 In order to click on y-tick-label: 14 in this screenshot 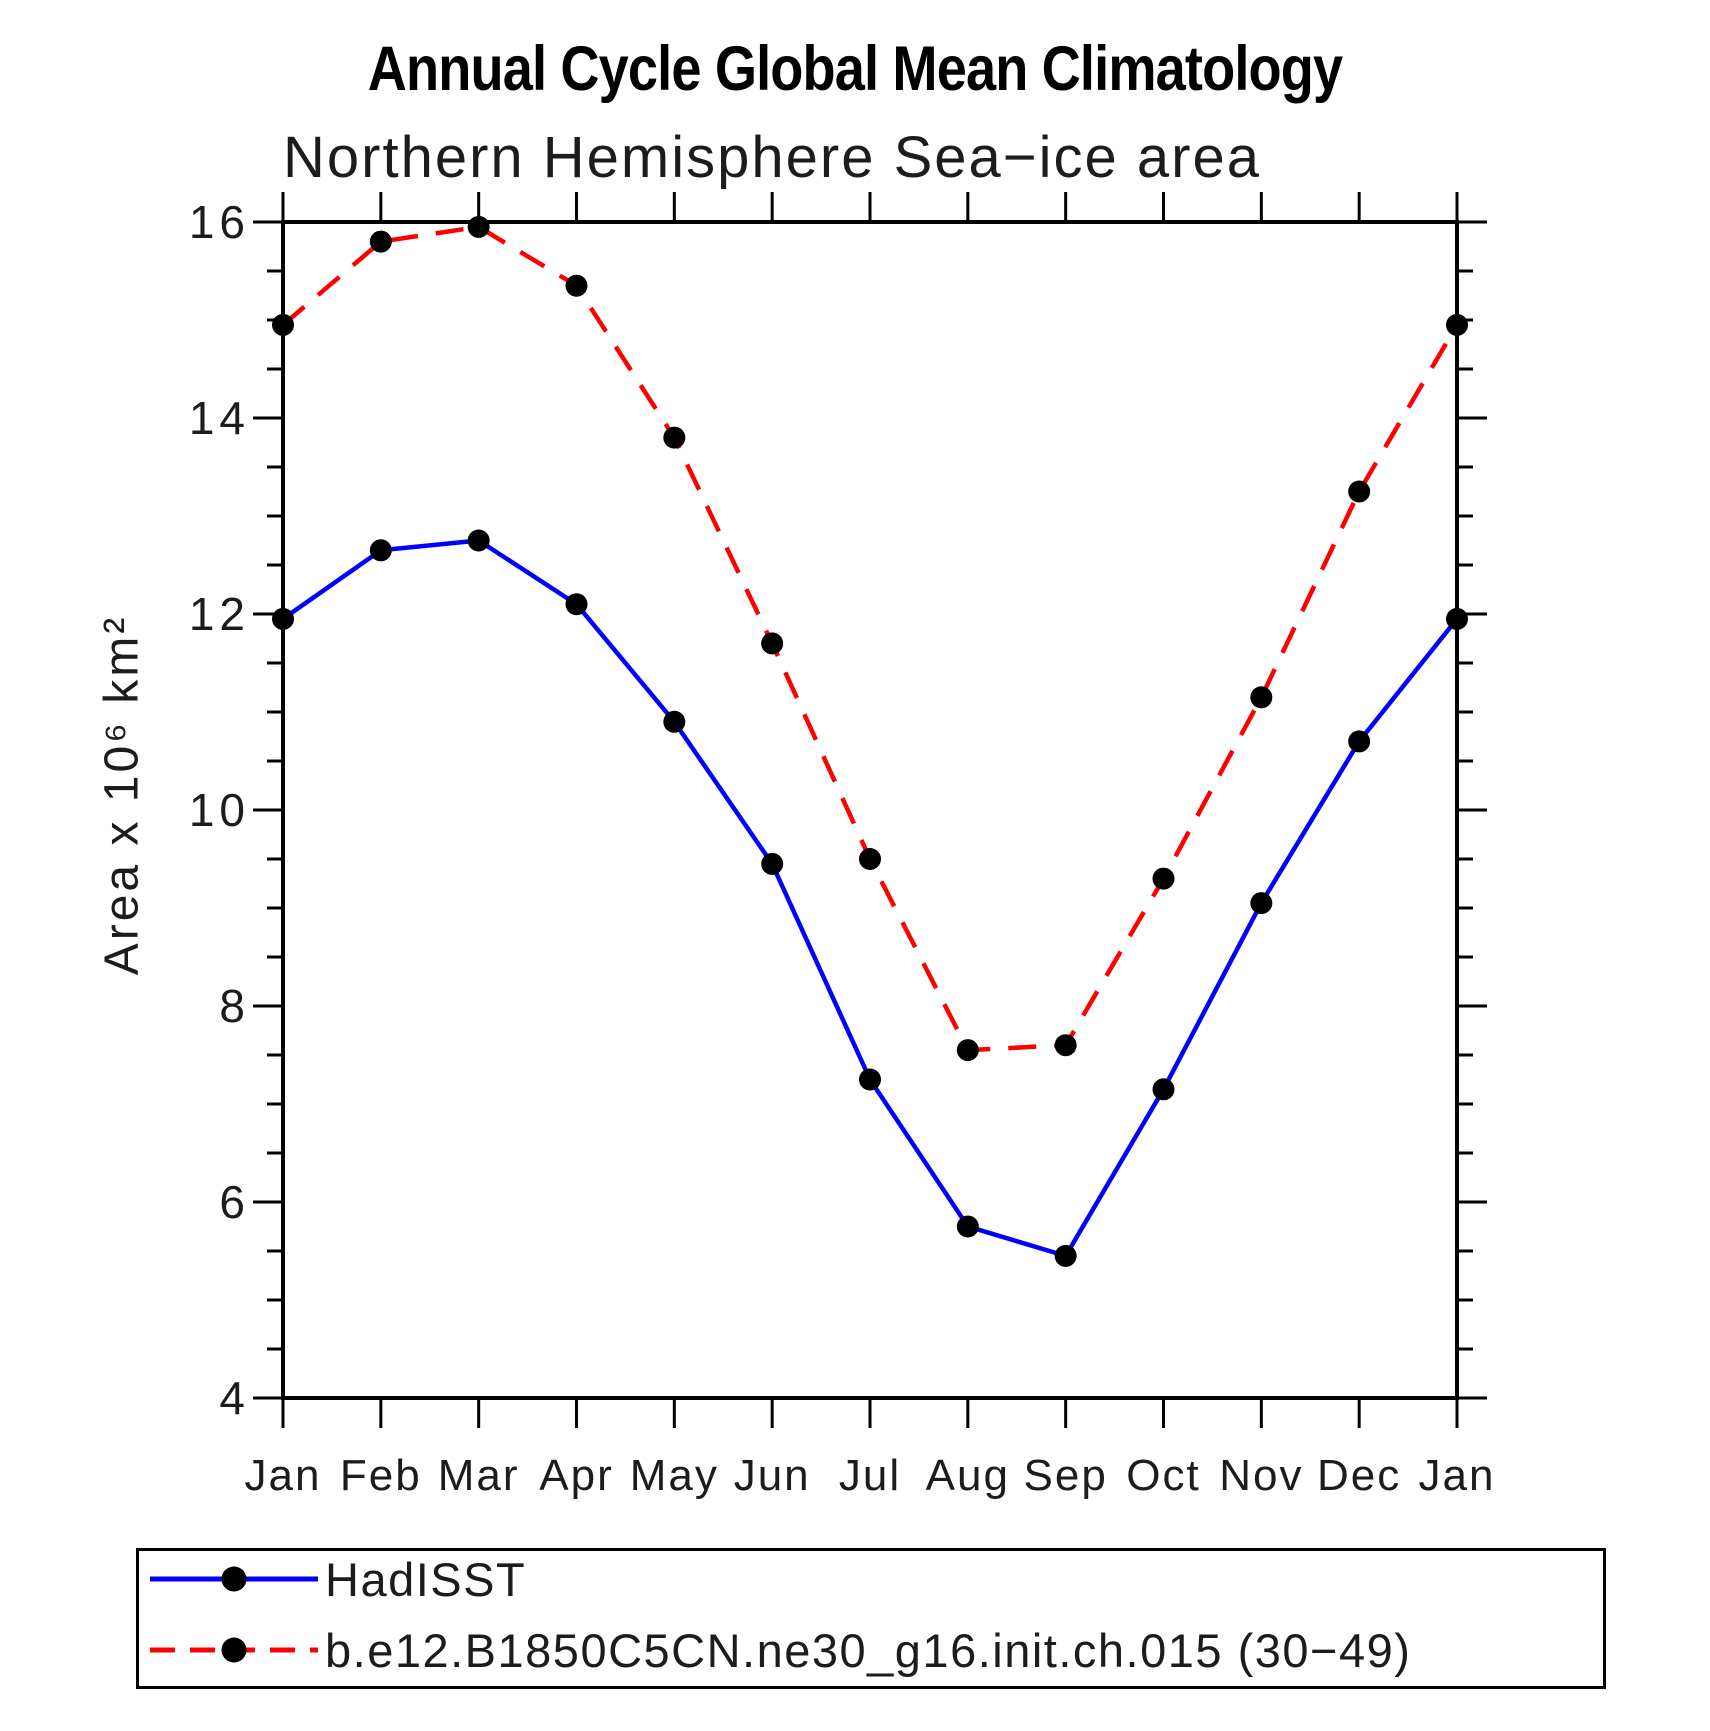, I will do `click(219, 418)`.